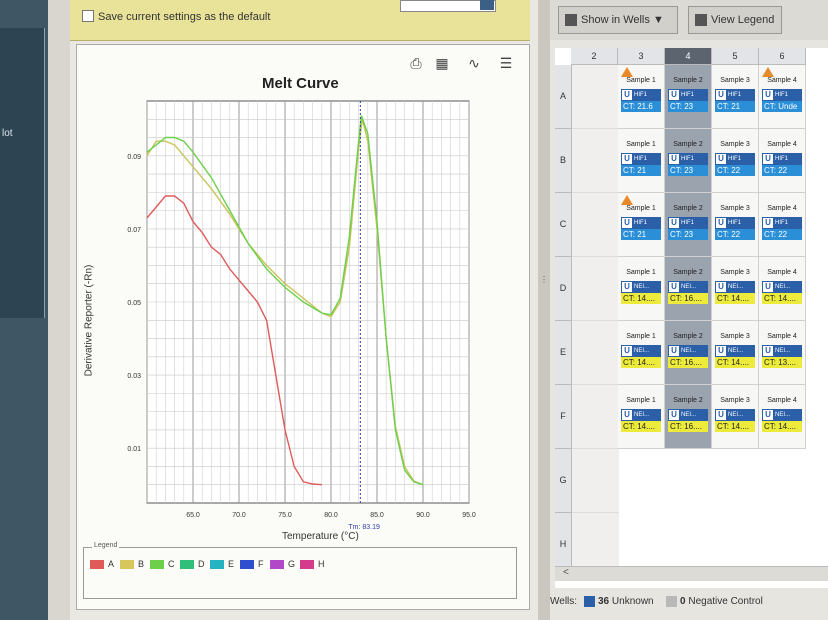  What do you see at coordinates (735, 97) in the screenshot?
I see `well-A5: Sample 3 U HIF1 CT: 21` at bounding box center [735, 97].